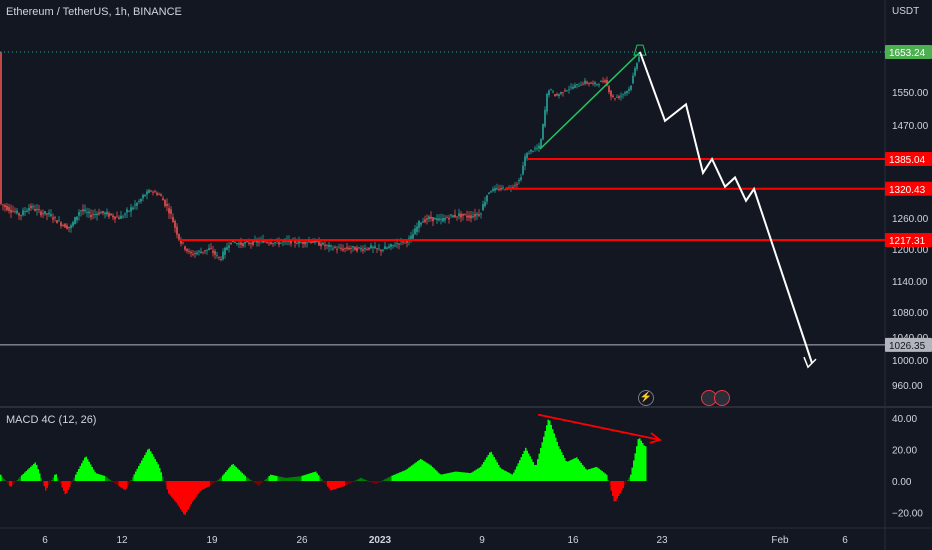 This screenshot has height=550, width=932. I want to click on flash-icon: ⚡, so click(646, 398).